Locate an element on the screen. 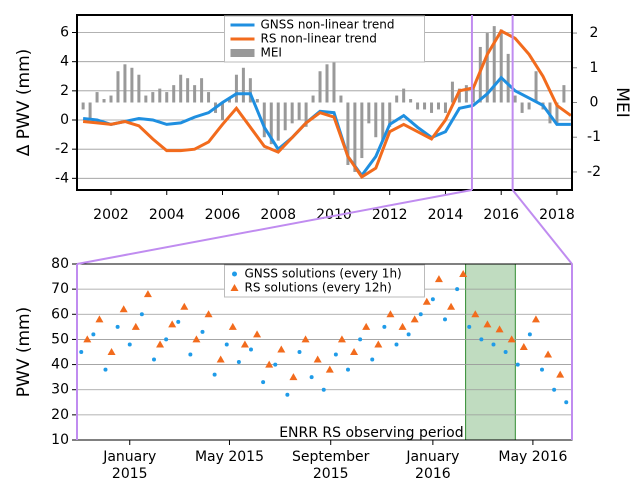 The image size is (630, 482). legend-swatch is located at coordinates (234, 287).